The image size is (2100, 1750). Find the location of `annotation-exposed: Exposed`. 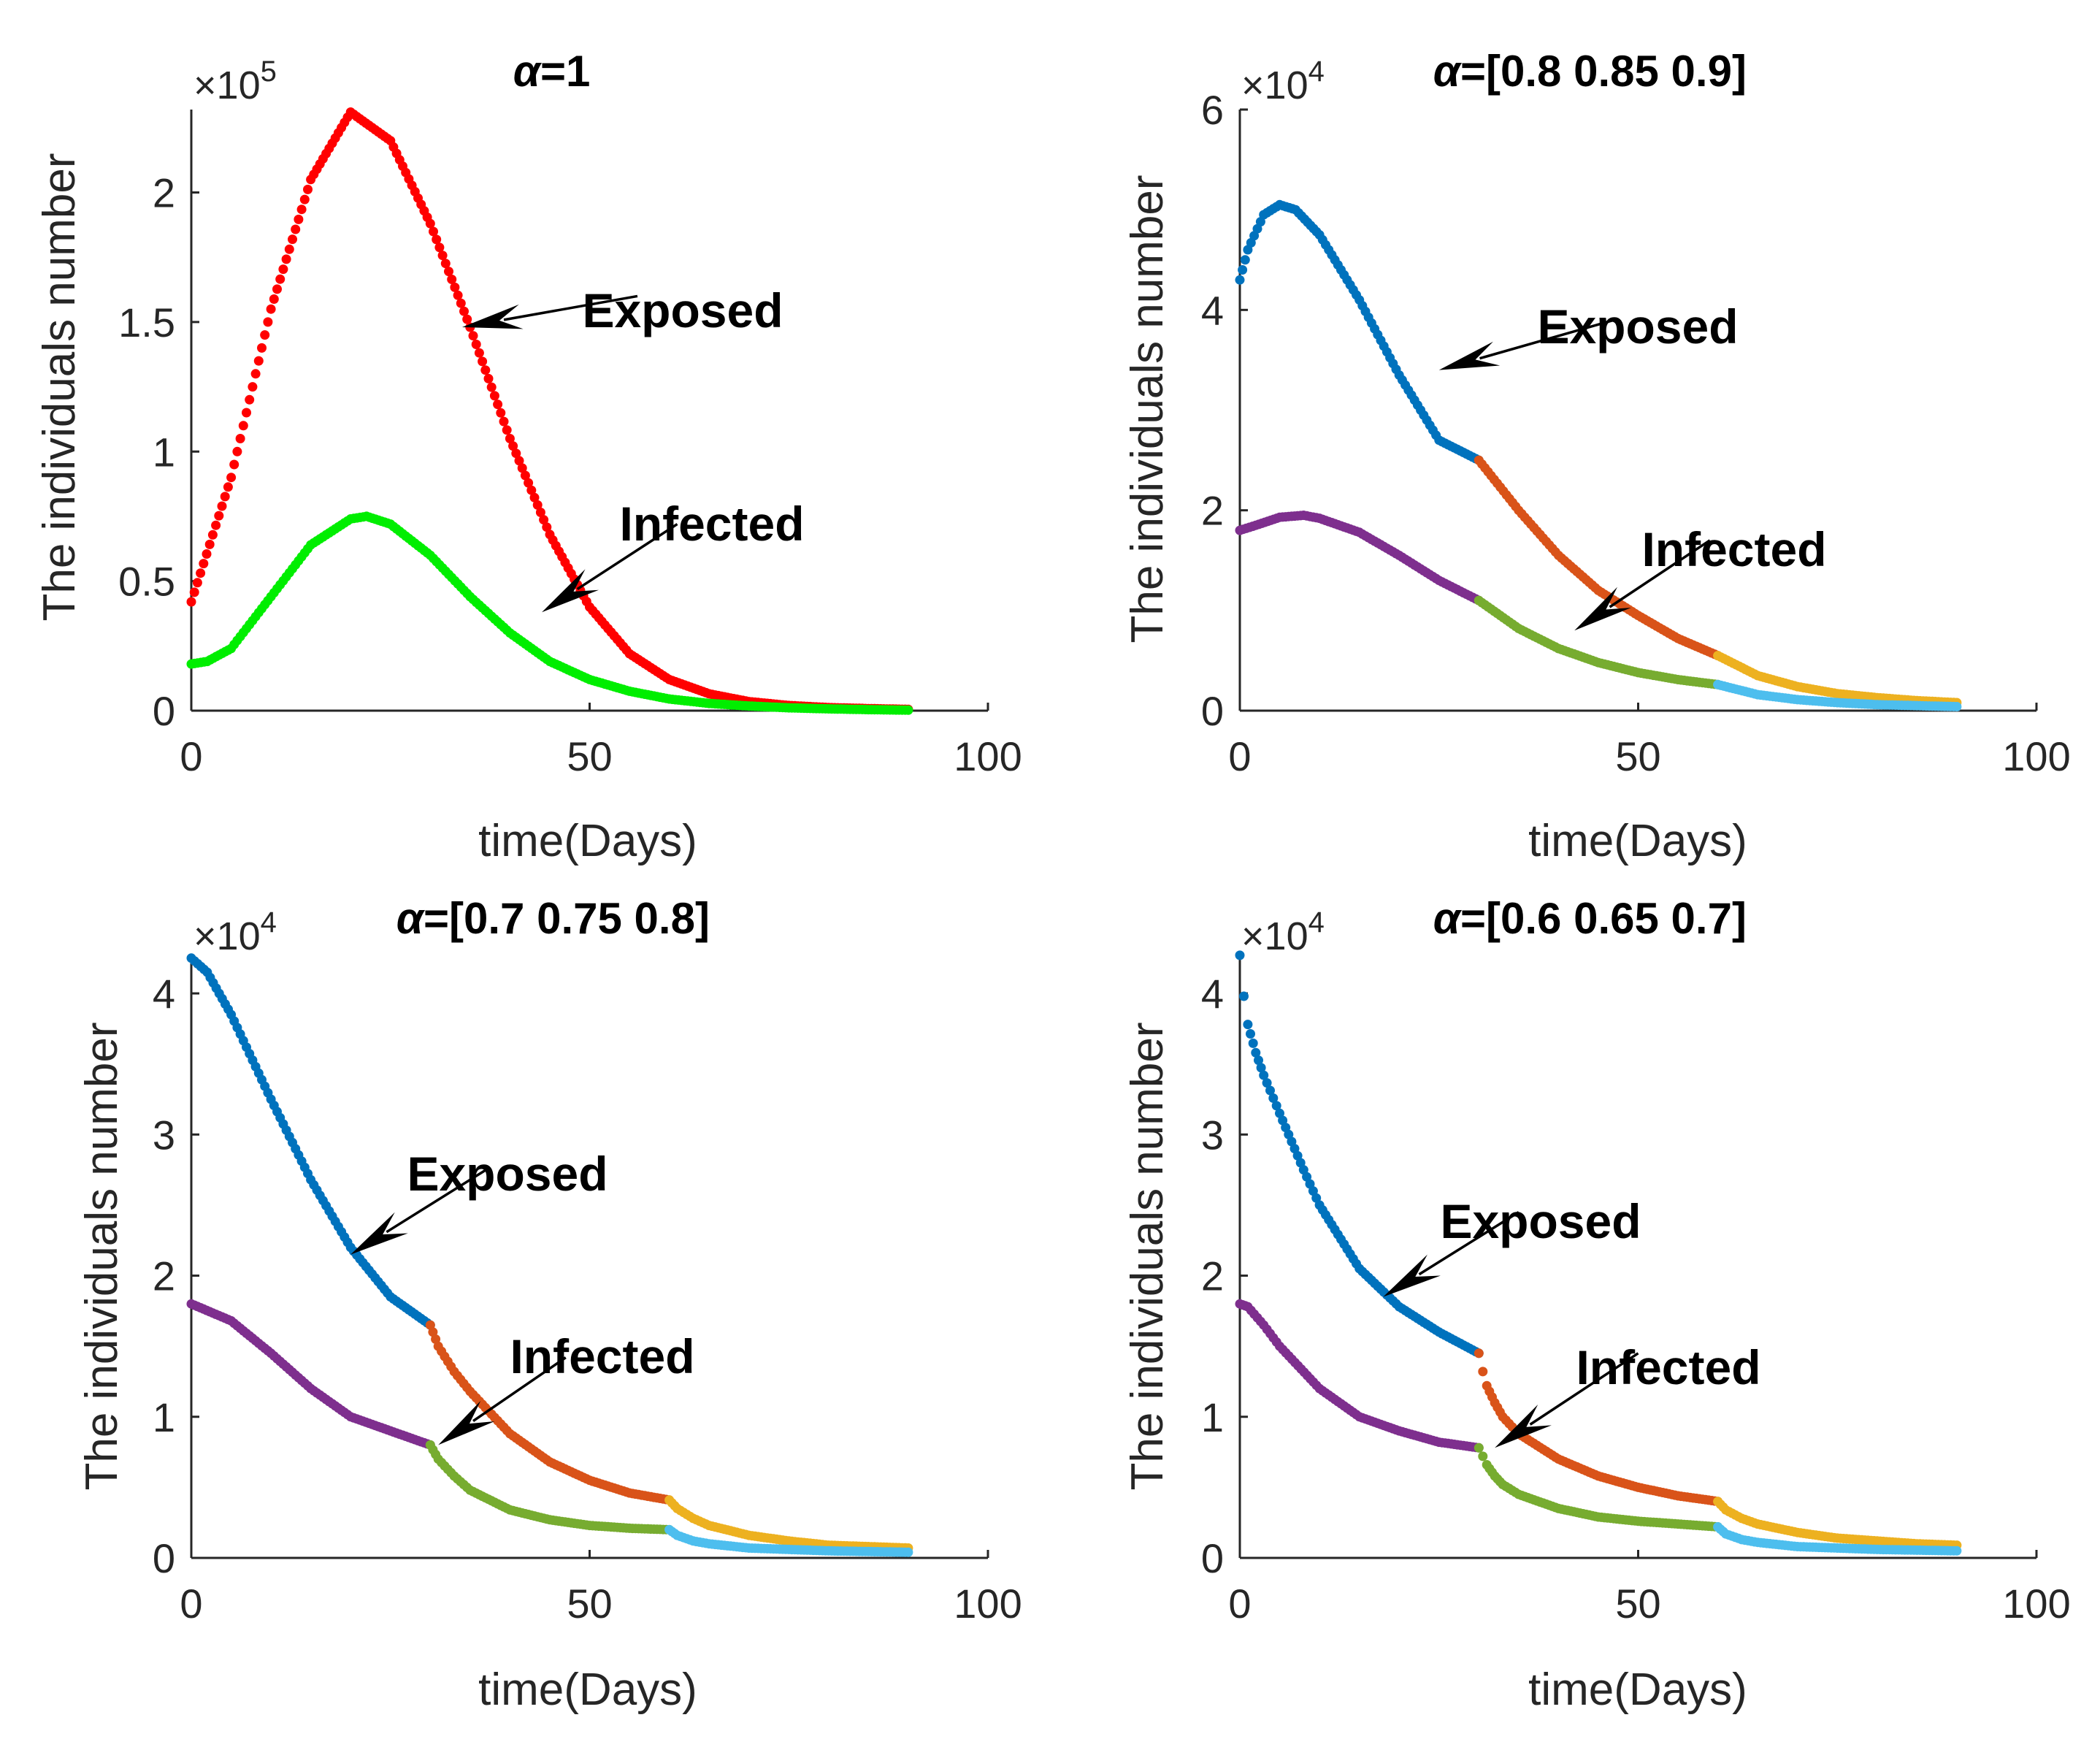

annotation-exposed: Exposed is located at coordinates (479, 1201).